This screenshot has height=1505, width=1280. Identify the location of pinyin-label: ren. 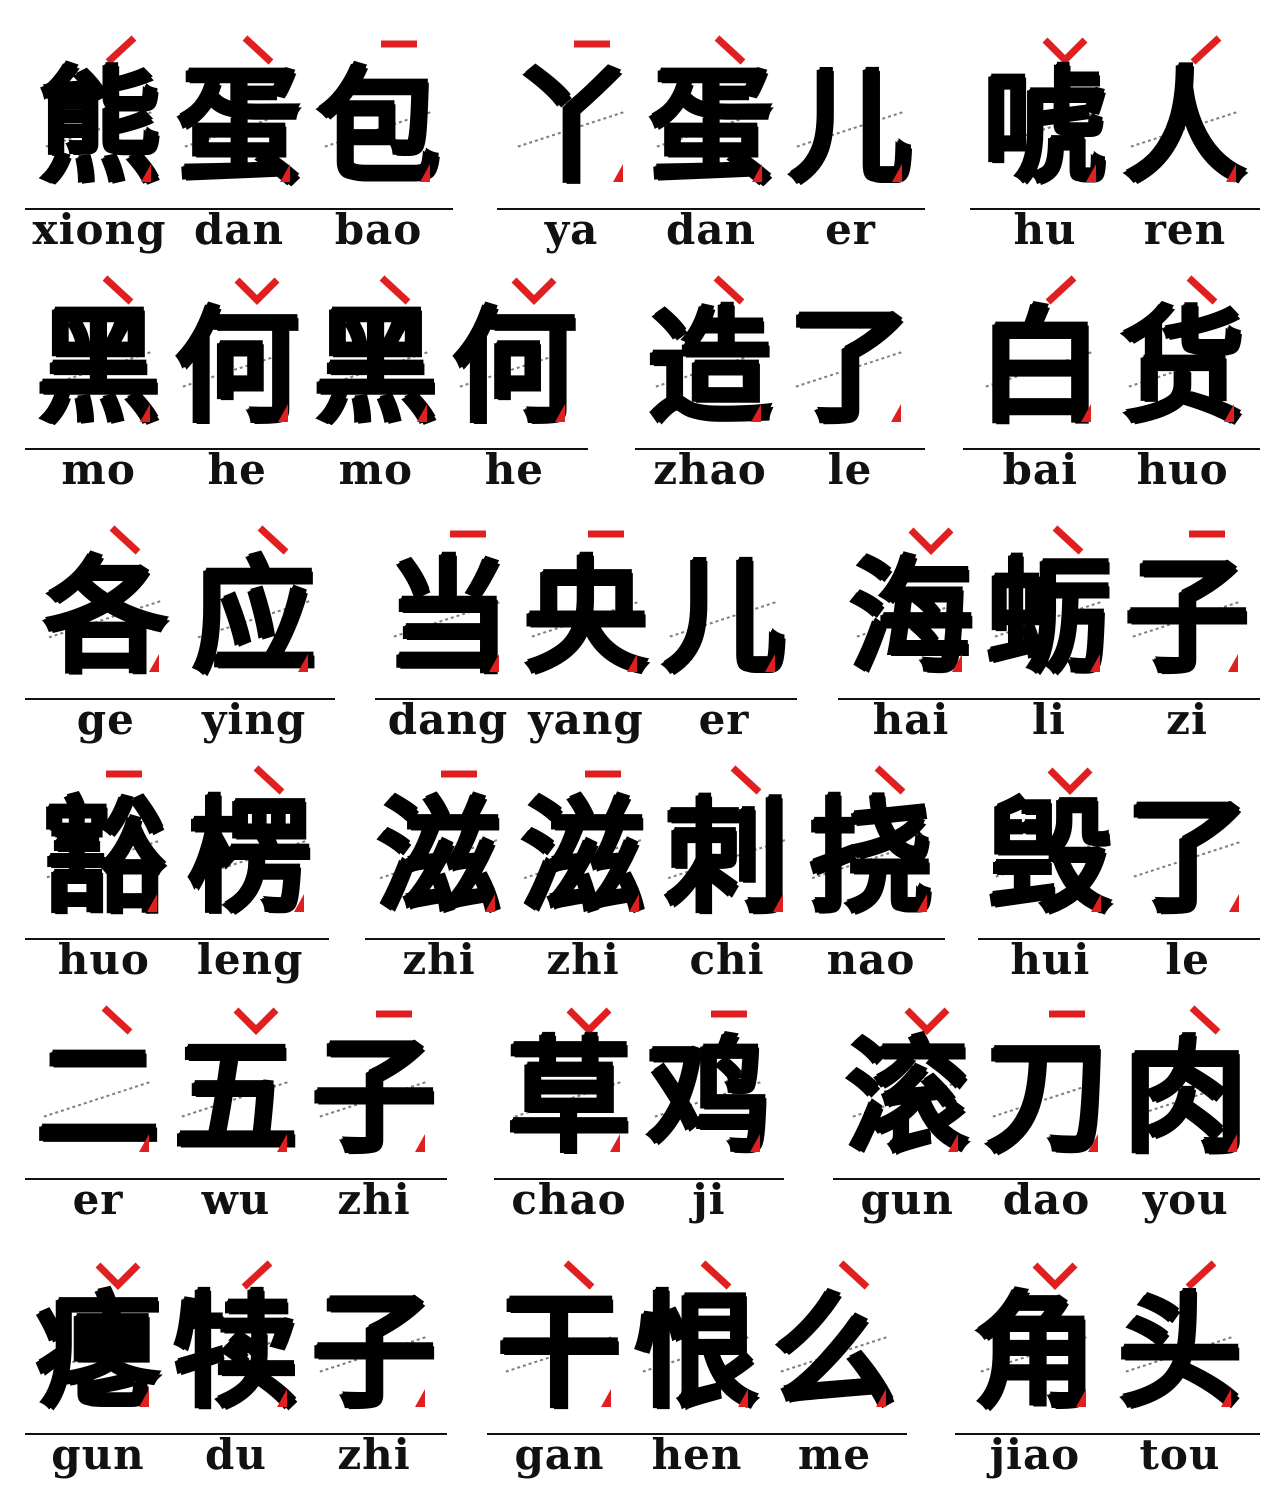
(1185, 229).